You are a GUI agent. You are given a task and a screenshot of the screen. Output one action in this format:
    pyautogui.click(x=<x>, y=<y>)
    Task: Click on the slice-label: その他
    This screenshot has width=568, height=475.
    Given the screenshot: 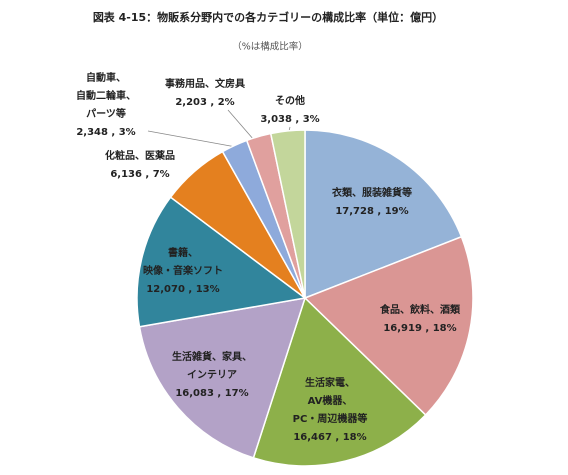 What is the action you would take?
    pyautogui.click(x=290, y=100)
    